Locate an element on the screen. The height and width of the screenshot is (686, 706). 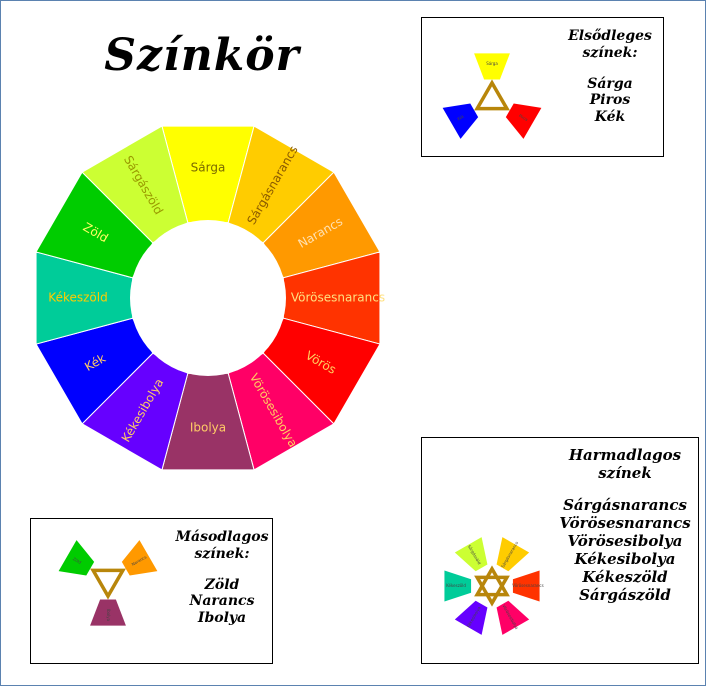
primary-symbol is located at coordinates (492, 95).